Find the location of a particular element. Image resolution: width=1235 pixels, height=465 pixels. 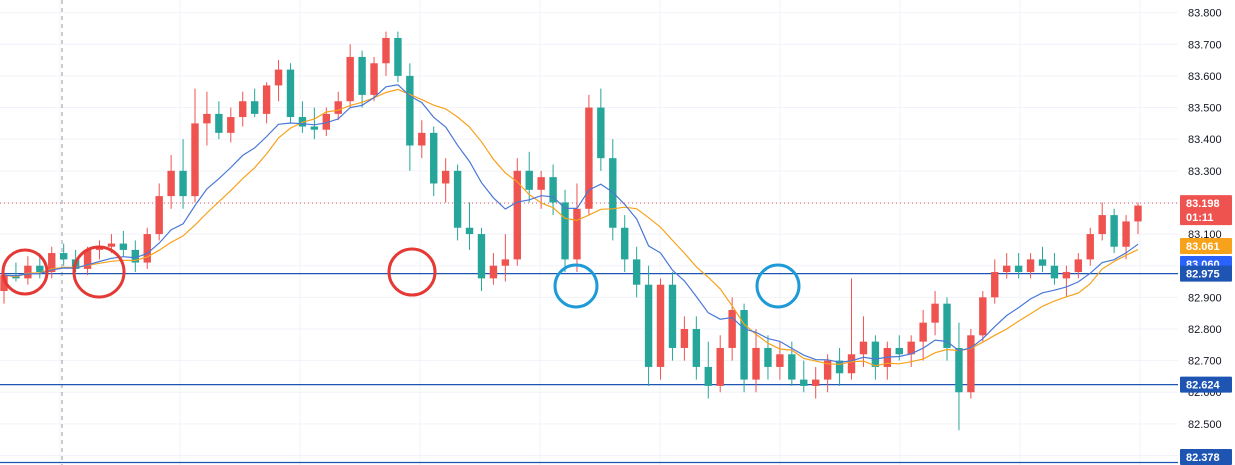

ma-slow-value: 83.061 is located at coordinates (1203, 247).